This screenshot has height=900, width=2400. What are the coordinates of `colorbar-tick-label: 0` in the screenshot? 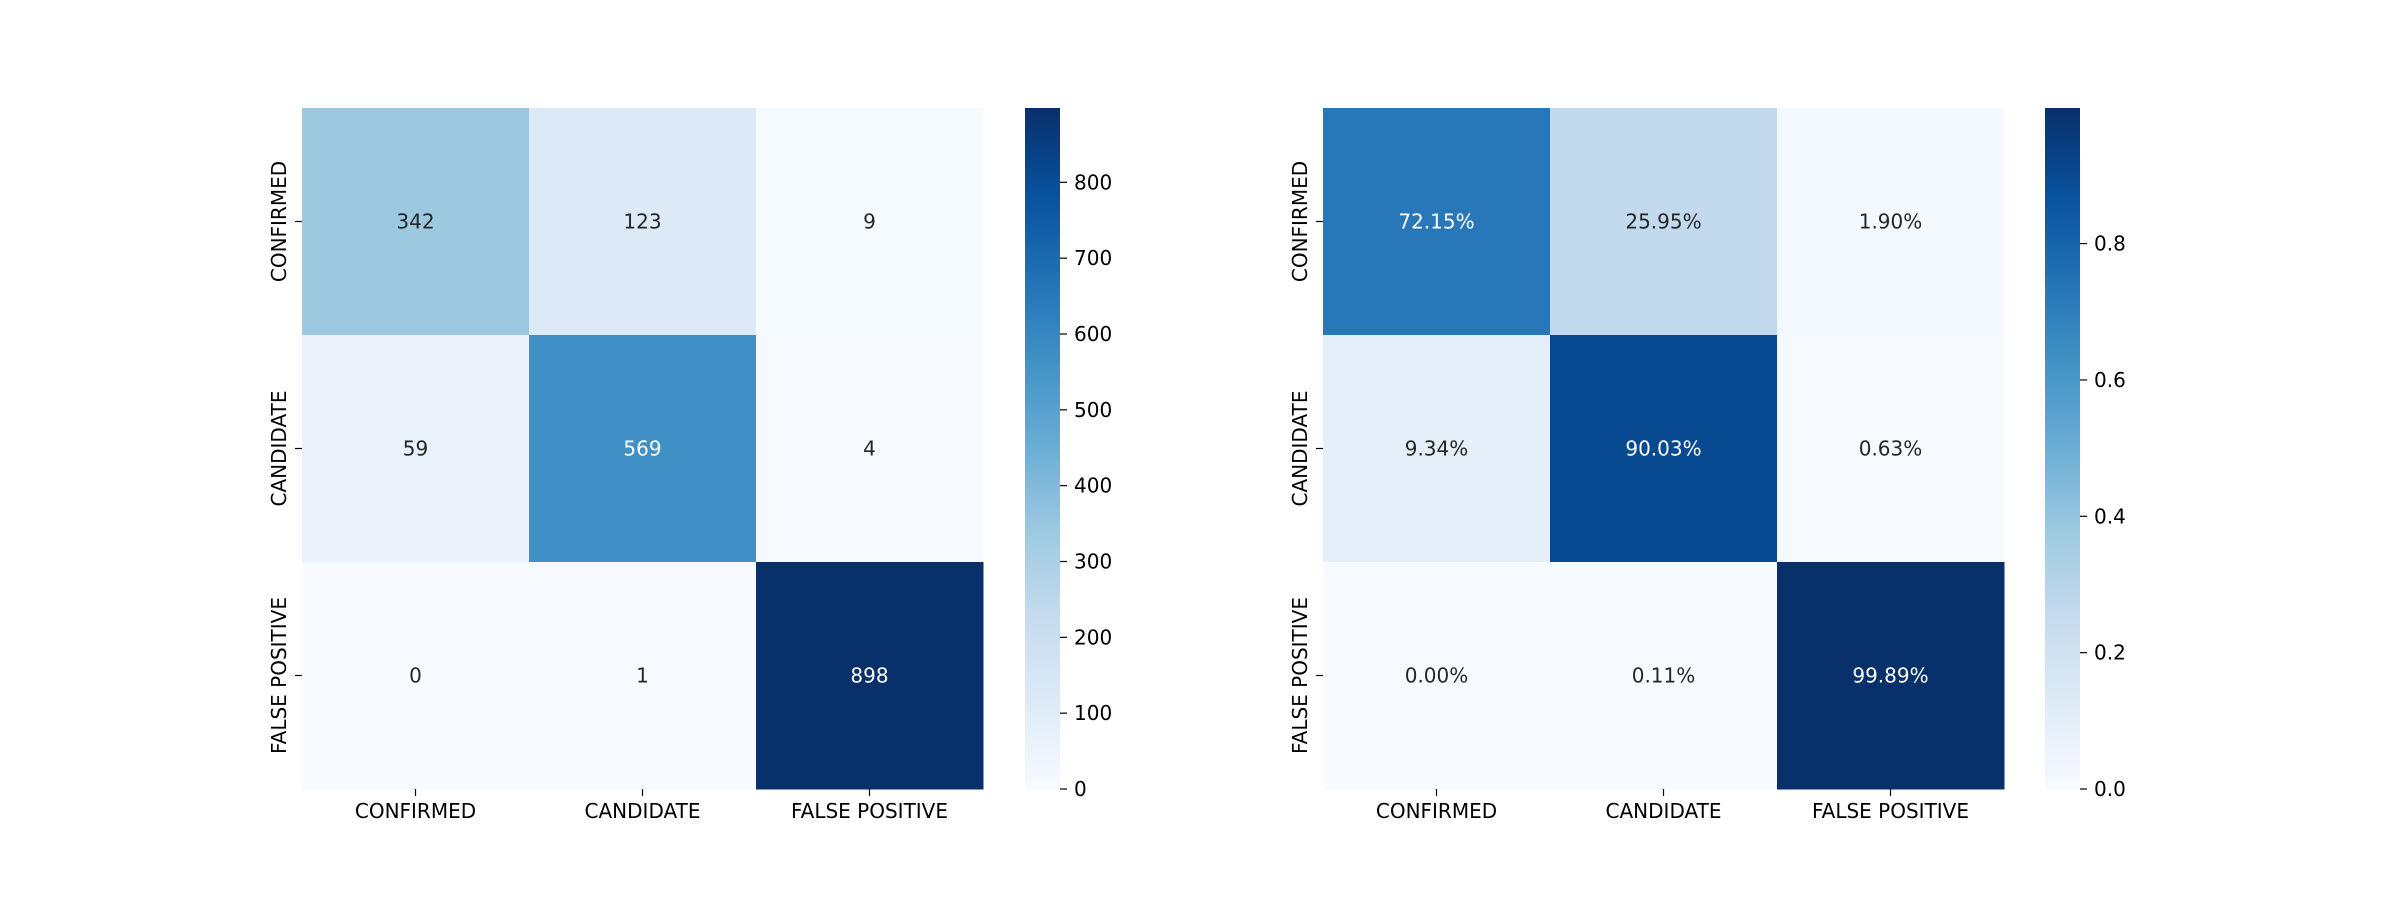 It's located at (1080, 789).